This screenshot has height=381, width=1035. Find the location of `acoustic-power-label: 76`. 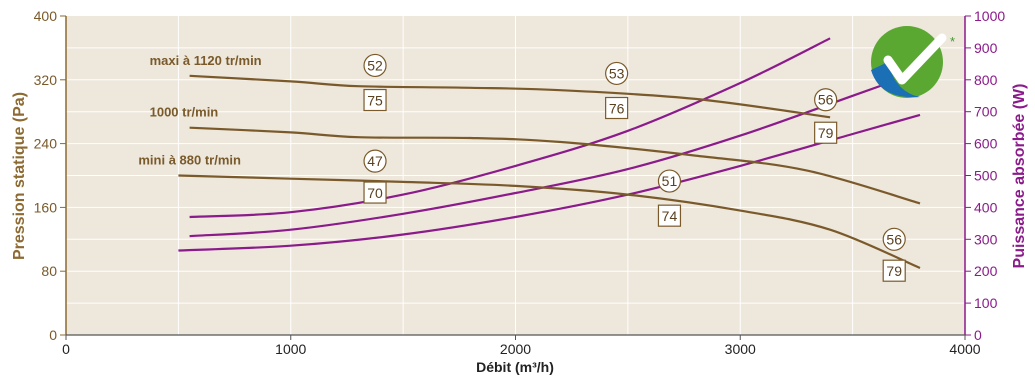

acoustic-power-label: 76 is located at coordinates (617, 109).